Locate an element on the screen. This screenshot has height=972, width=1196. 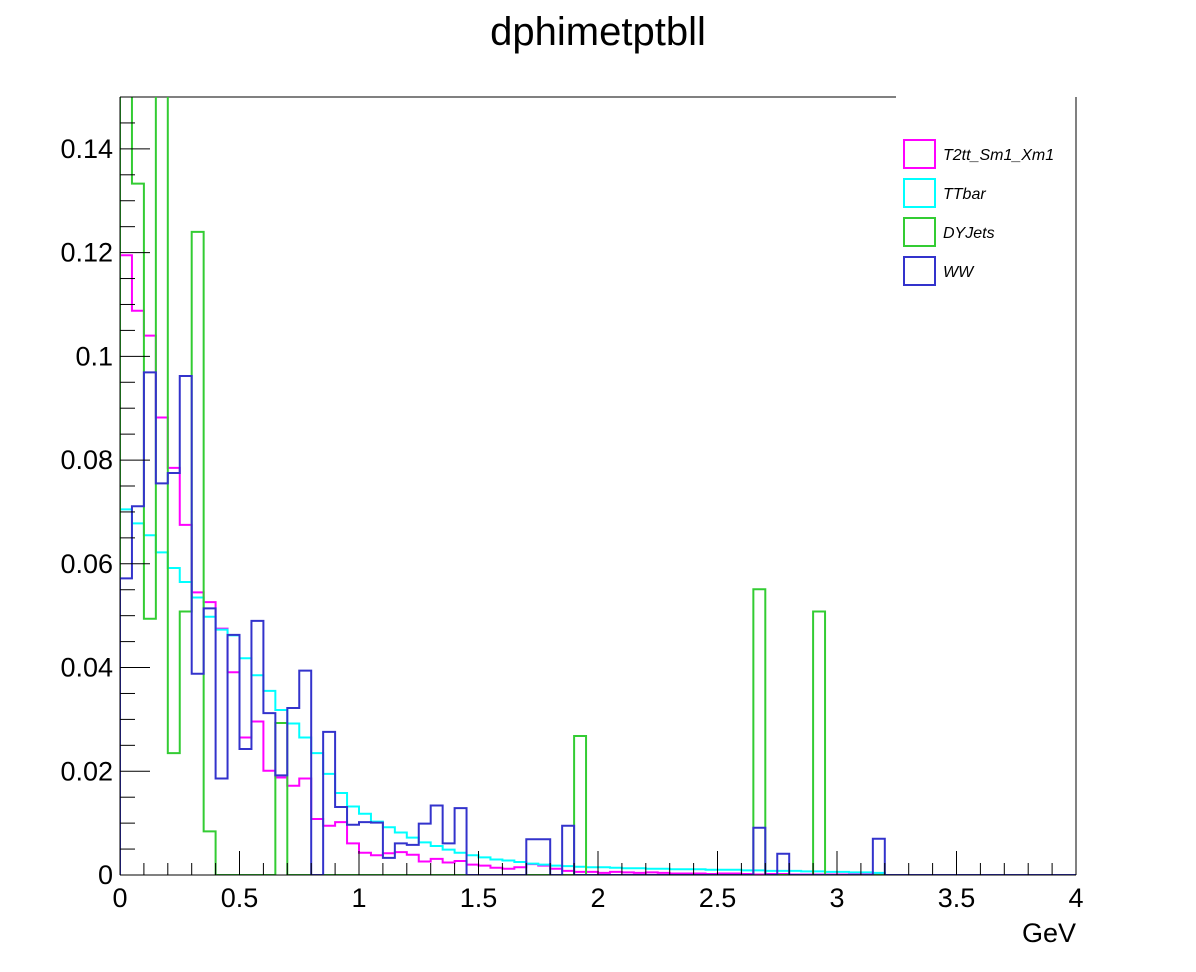
x-tick-label: 2.5 is located at coordinates (718, 898).